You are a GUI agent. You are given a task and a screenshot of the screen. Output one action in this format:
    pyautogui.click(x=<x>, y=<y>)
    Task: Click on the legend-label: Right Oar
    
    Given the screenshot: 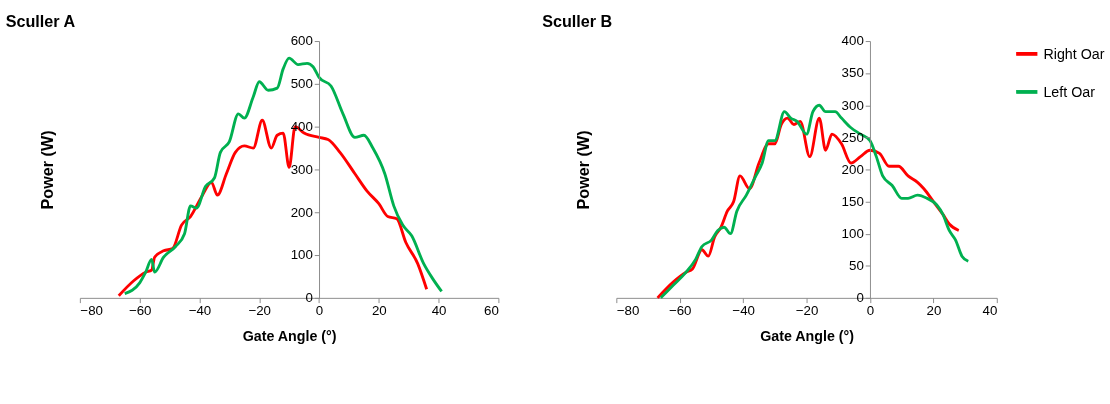 What is the action you would take?
    pyautogui.click(x=1074, y=53)
    